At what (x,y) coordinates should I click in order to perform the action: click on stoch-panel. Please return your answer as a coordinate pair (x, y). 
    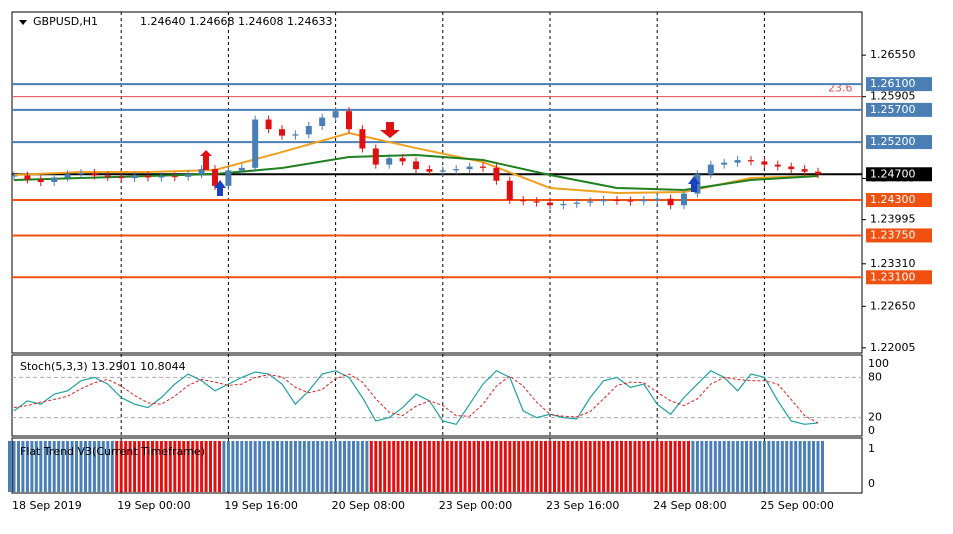
    Looking at the image, I should click on (437, 395).